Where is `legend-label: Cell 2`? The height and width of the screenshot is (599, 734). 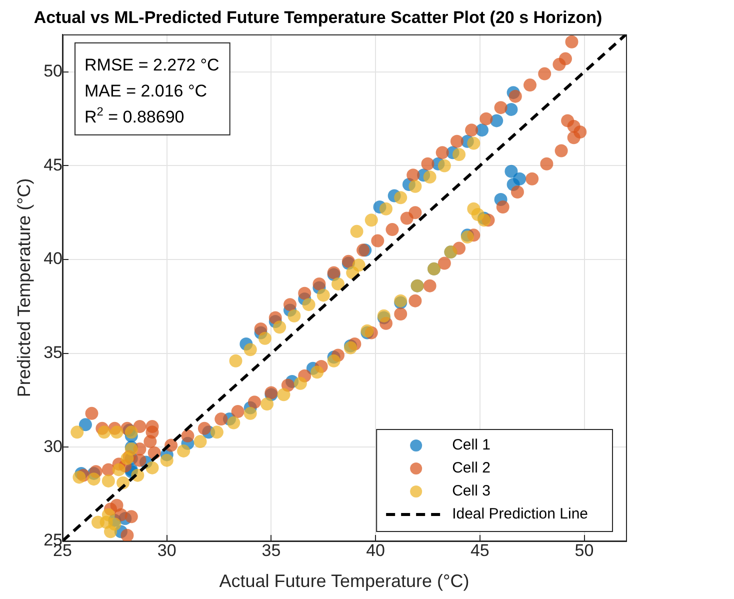
legend-label: Cell 2 is located at coordinates (471, 468).